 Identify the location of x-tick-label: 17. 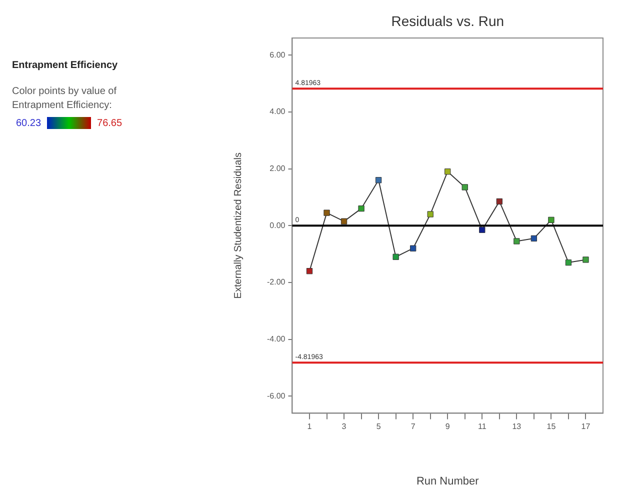
(586, 427).